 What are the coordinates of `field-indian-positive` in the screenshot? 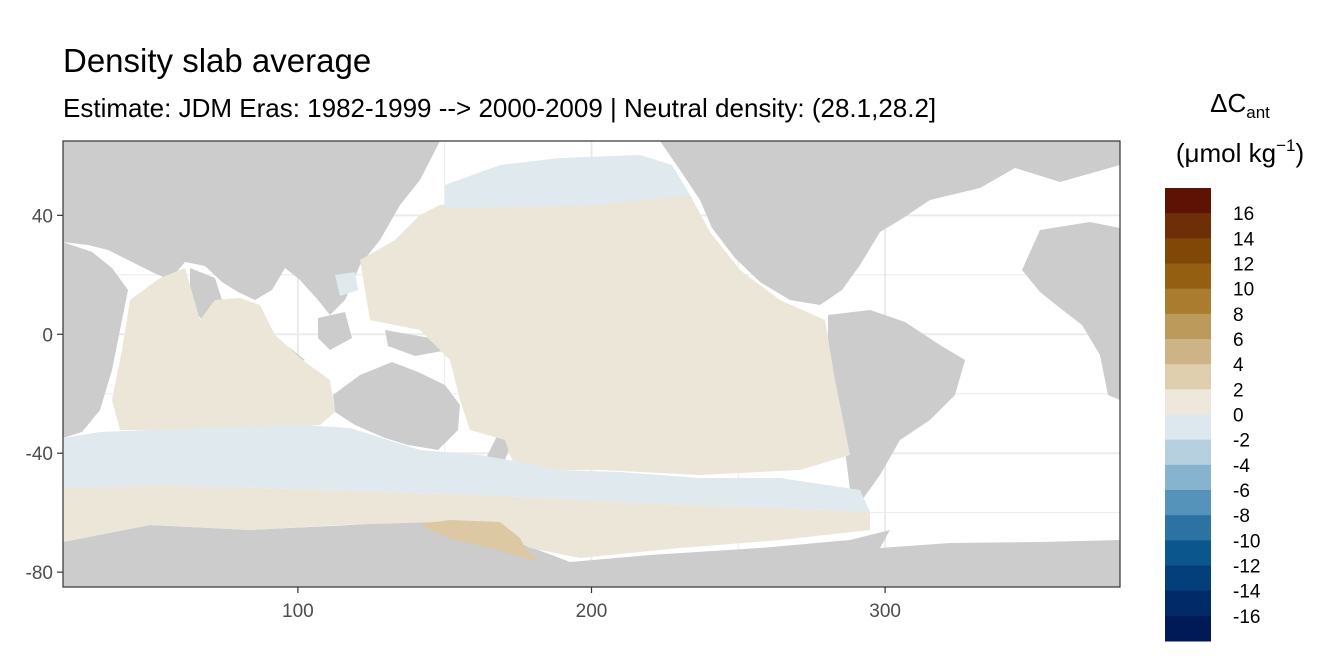 It's located at (223, 349).